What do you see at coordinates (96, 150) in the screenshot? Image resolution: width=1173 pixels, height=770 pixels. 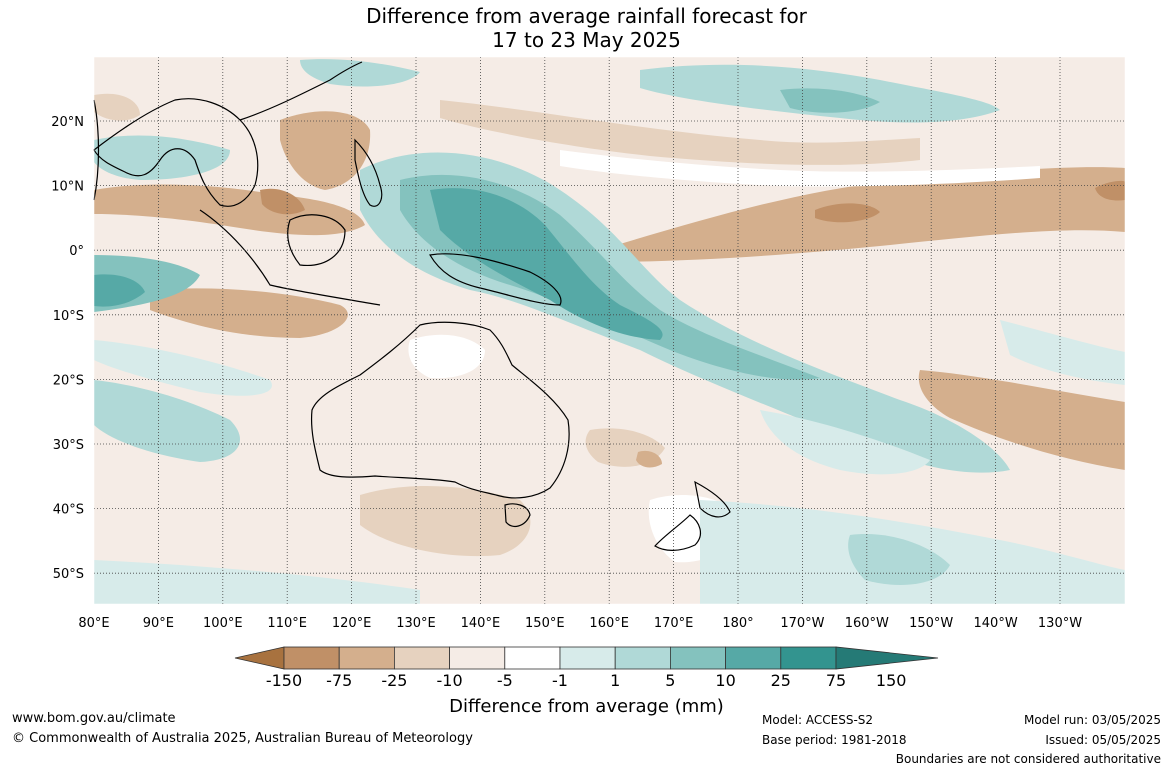 I see `coastline-india` at bounding box center [96, 150].